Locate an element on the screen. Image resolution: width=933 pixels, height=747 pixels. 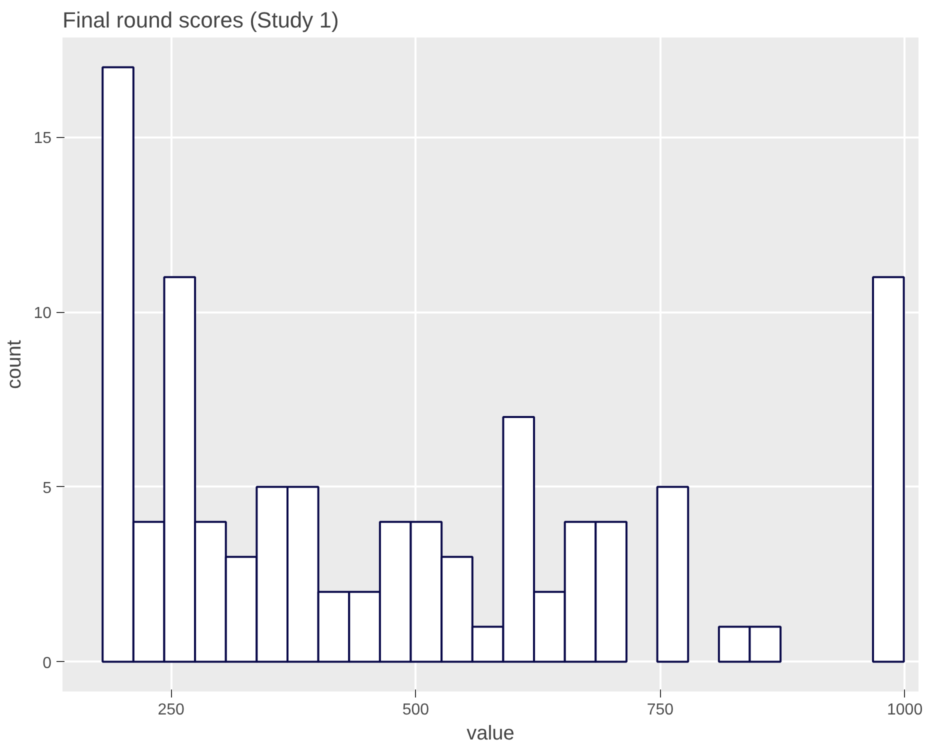
y-tick-label: 15 is located at coordinates (43, 139).